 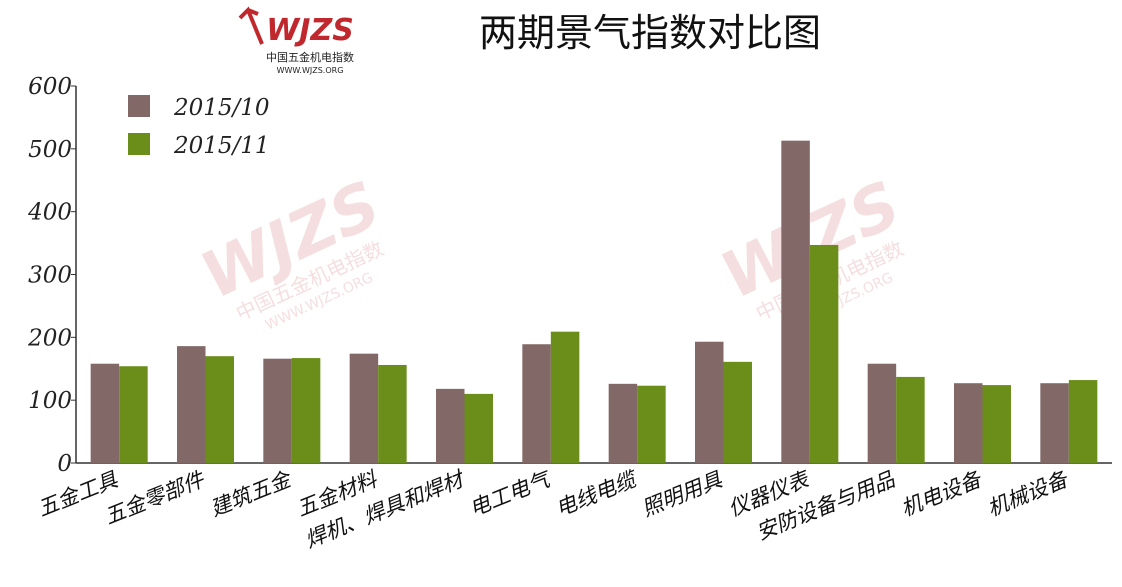 What do you see at coordinates (221, 108) in the screenshot?
I see `legend-label: 2015/10` at bounding box center [221, 108].